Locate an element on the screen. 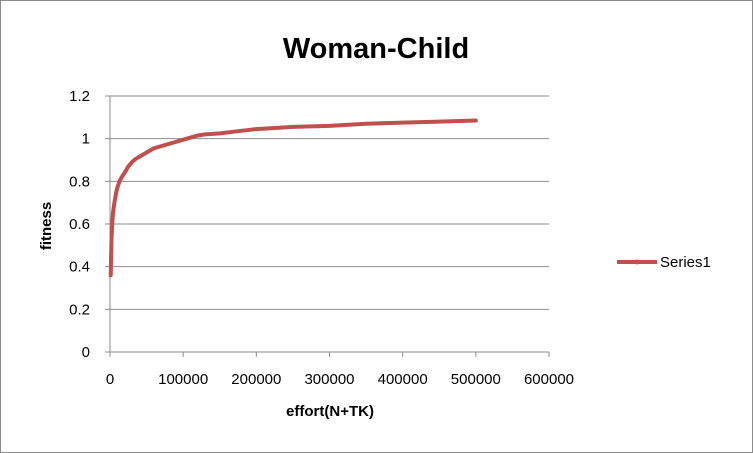  x-tick-labels: 0 100000 200000 300000 400000 500000 600000 is located at coordinates (340, 379).